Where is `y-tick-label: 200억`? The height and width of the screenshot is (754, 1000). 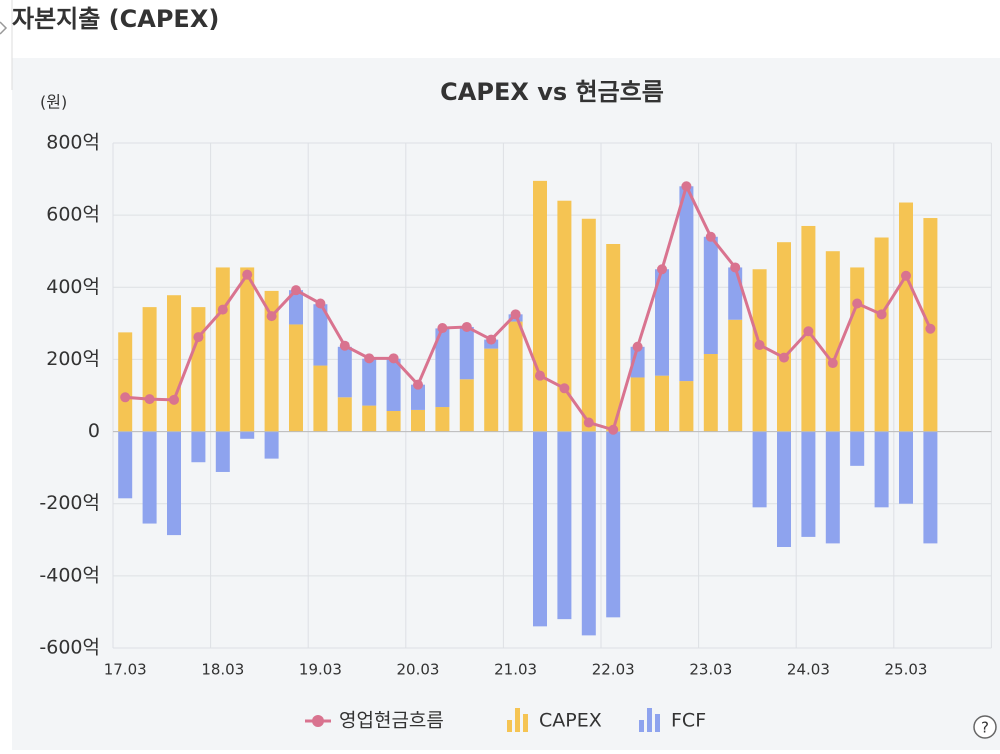 y-tick-label: 200억 is located at coordinates (73, 359).